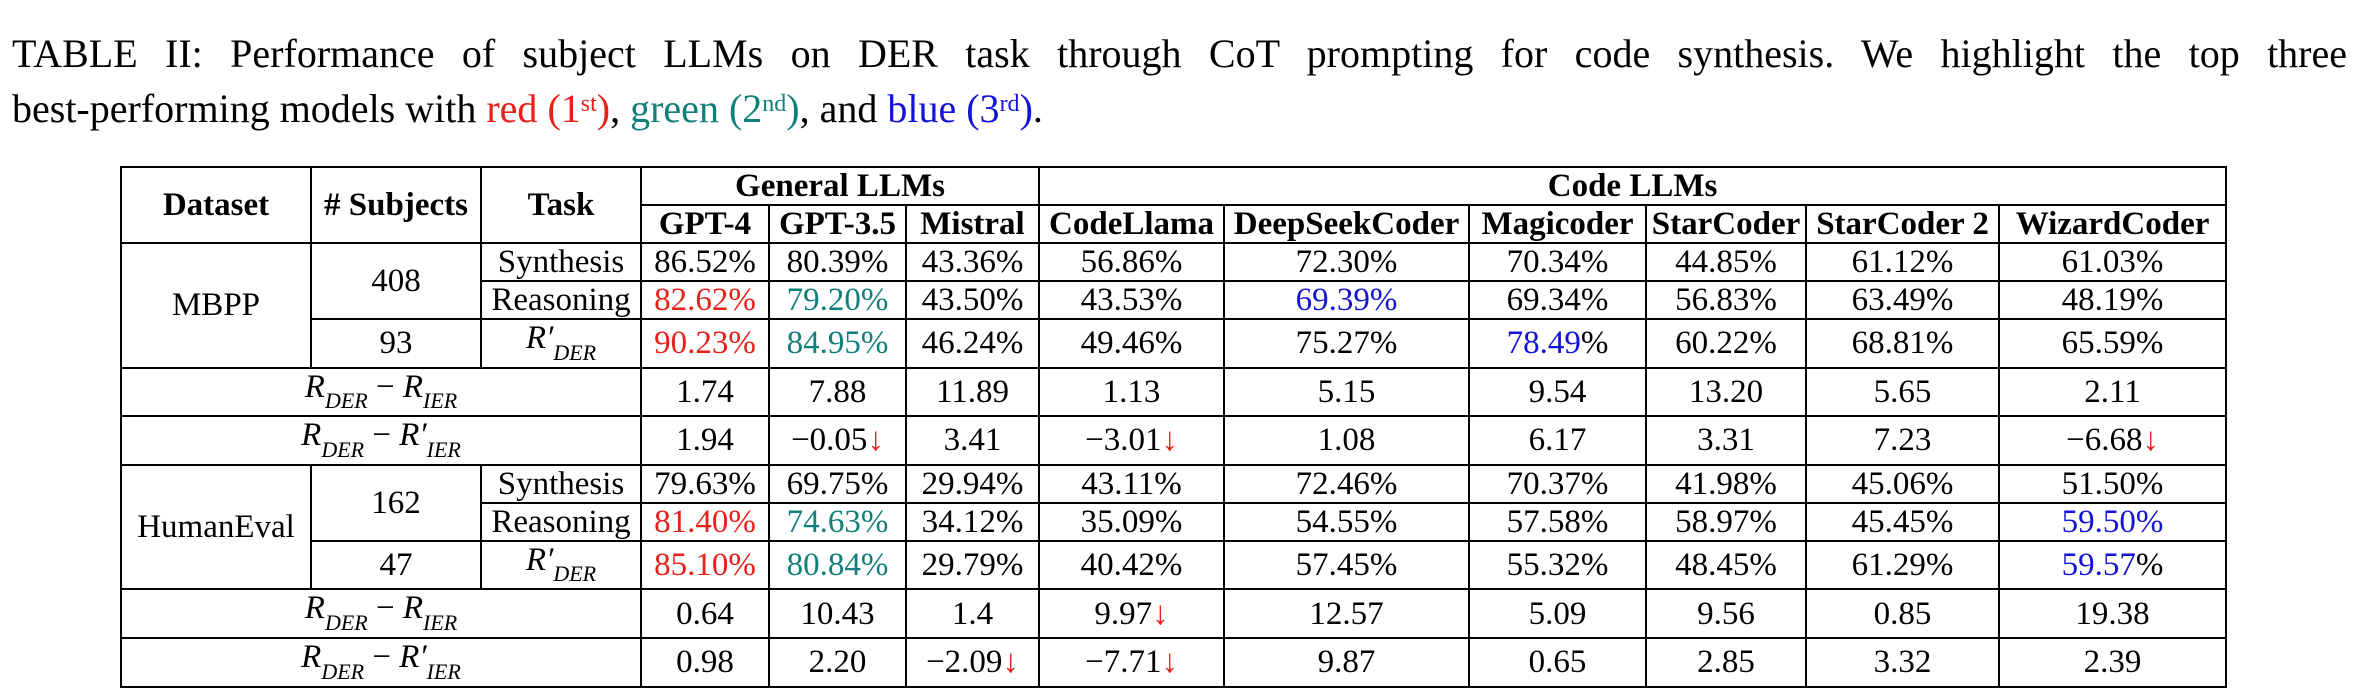  Describe the element at coordinates (837, 440) in the screenshot. I see `cell-mbpp-diff_ier_prime-1: −0.05↓` at that location.